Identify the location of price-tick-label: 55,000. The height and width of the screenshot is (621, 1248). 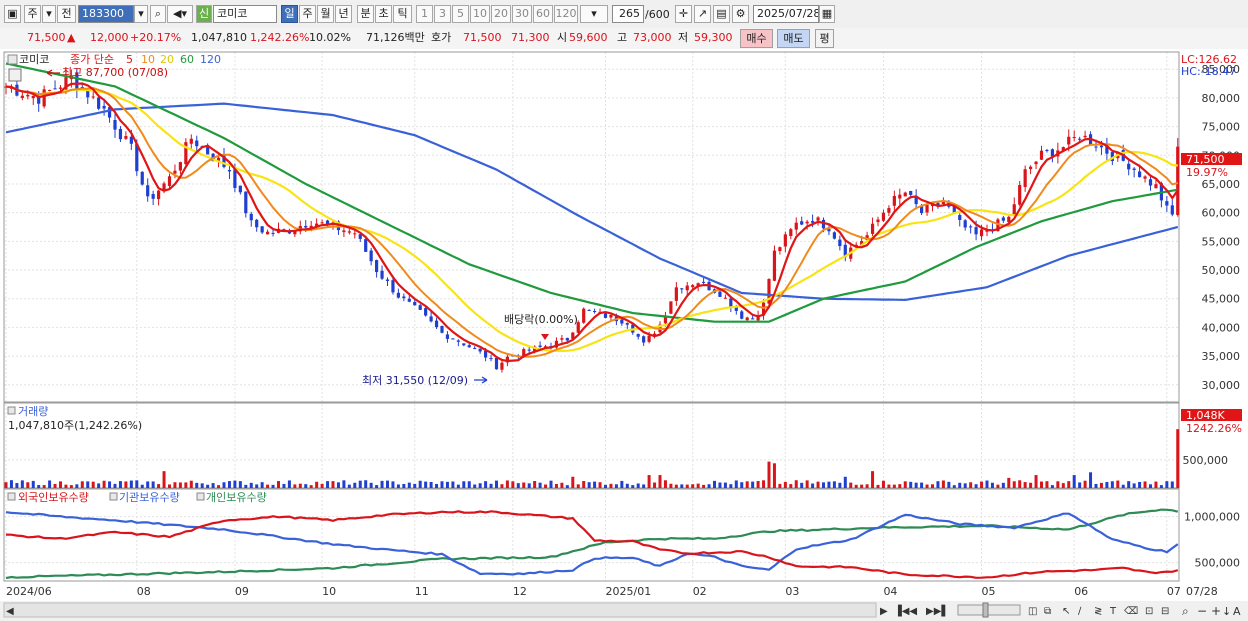
(1221, 241).